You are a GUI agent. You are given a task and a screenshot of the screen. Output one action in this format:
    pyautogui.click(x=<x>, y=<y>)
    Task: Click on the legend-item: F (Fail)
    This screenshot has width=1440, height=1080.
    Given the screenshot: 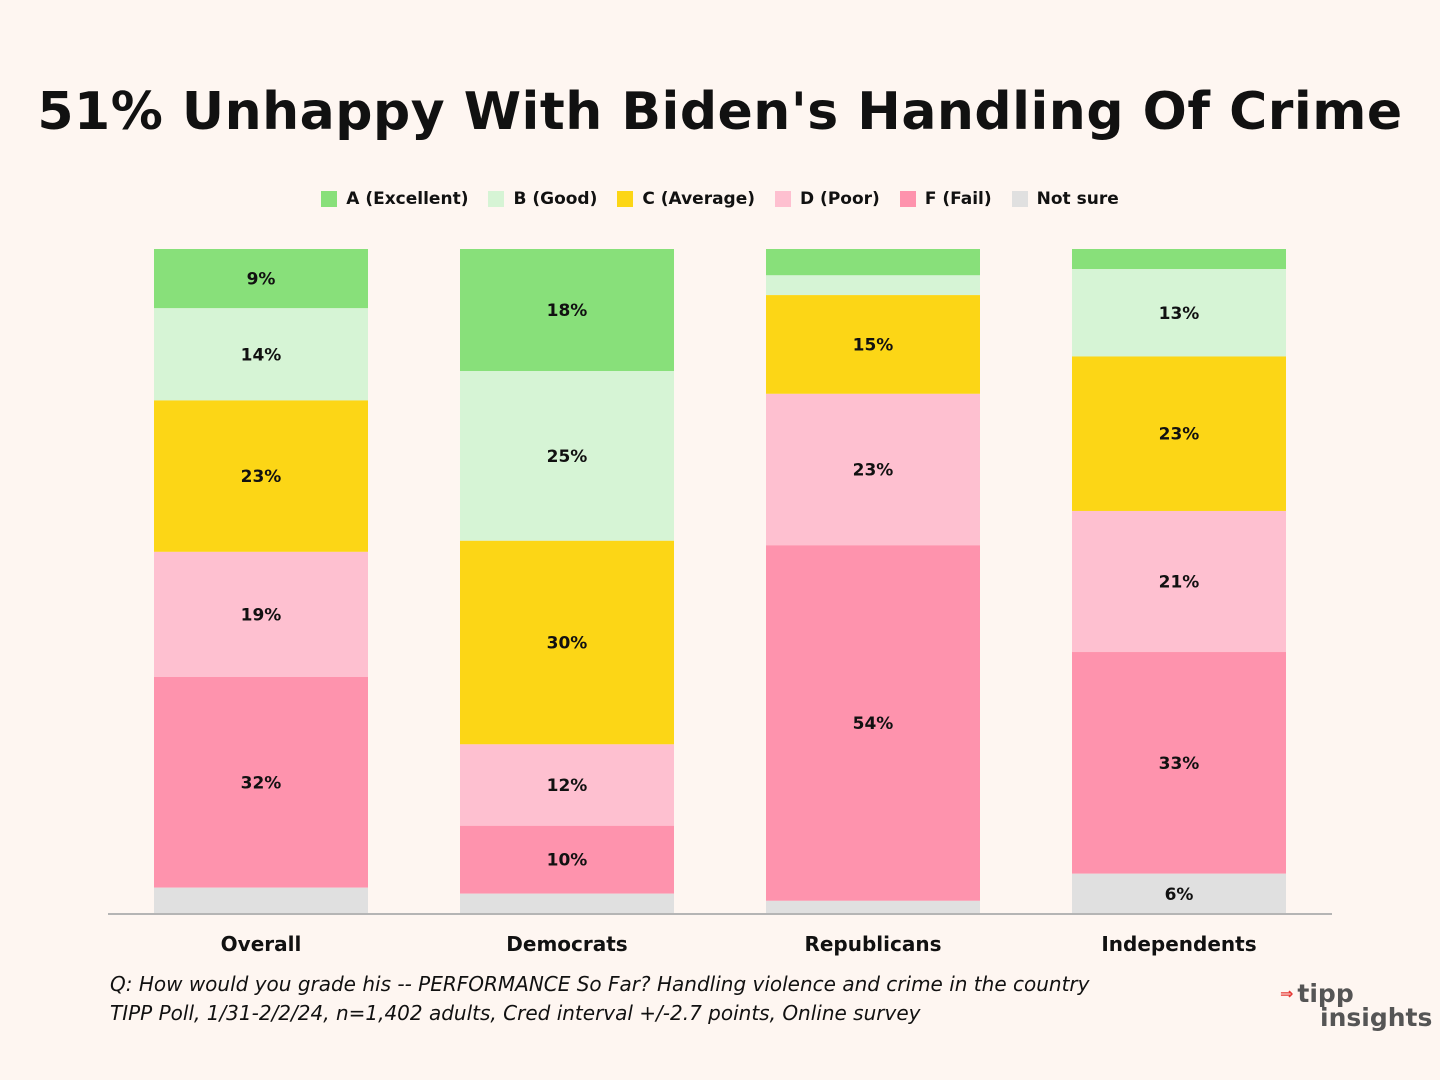 What is the action you would take?
    pyautogui.click(x=945, y=199)
    